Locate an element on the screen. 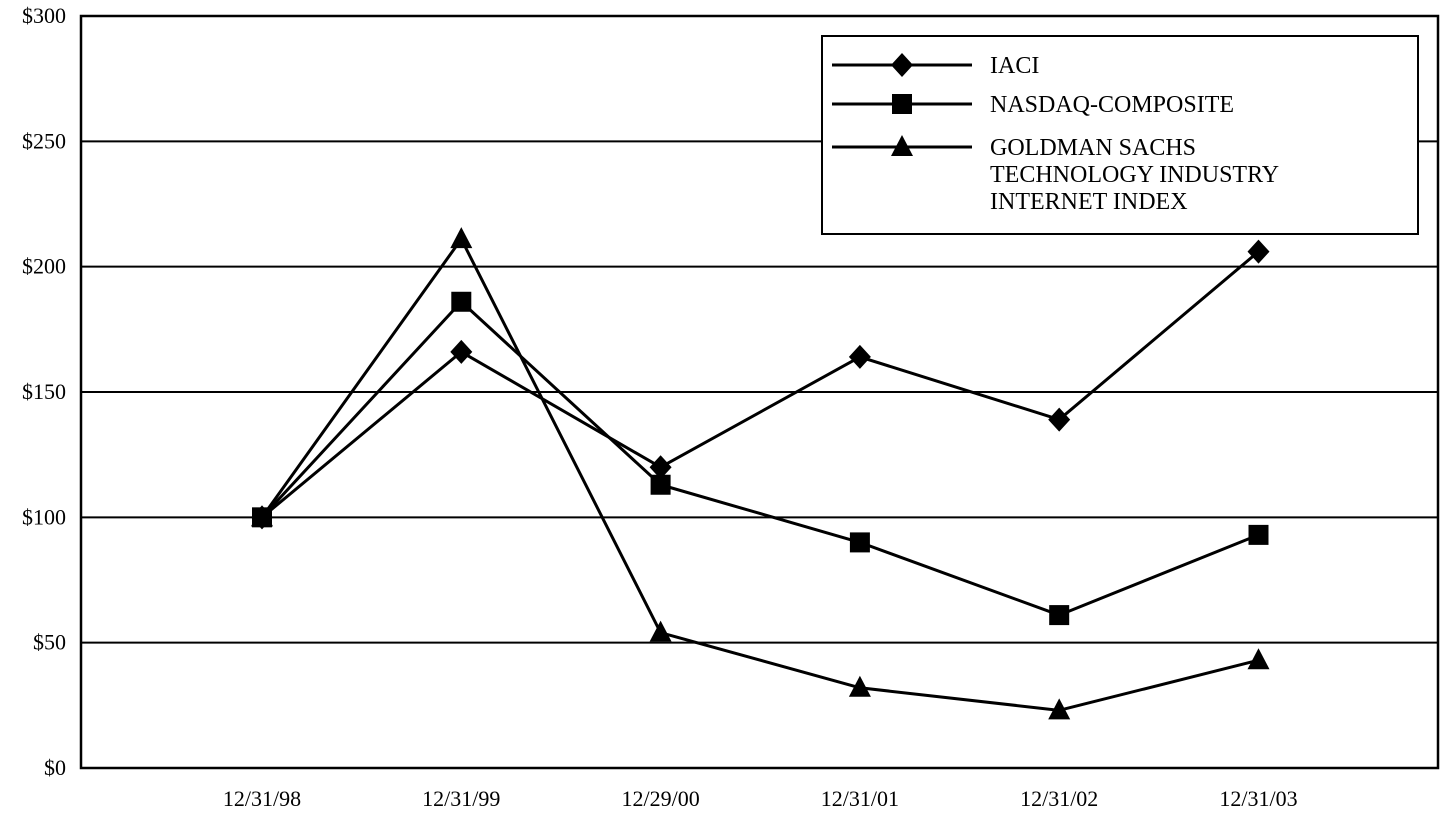 The width and height of the screenshot is (1443, 814). y-tick-label: $200 is located at coordinates (44, 266).